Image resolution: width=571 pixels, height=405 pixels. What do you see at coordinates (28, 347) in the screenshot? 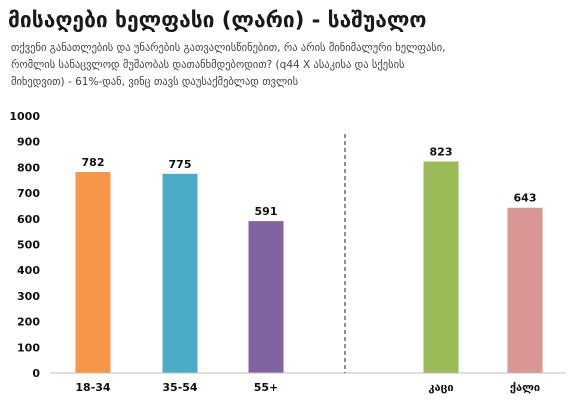
I see `y-tick-label: 100` at bounding box center [28, 347].